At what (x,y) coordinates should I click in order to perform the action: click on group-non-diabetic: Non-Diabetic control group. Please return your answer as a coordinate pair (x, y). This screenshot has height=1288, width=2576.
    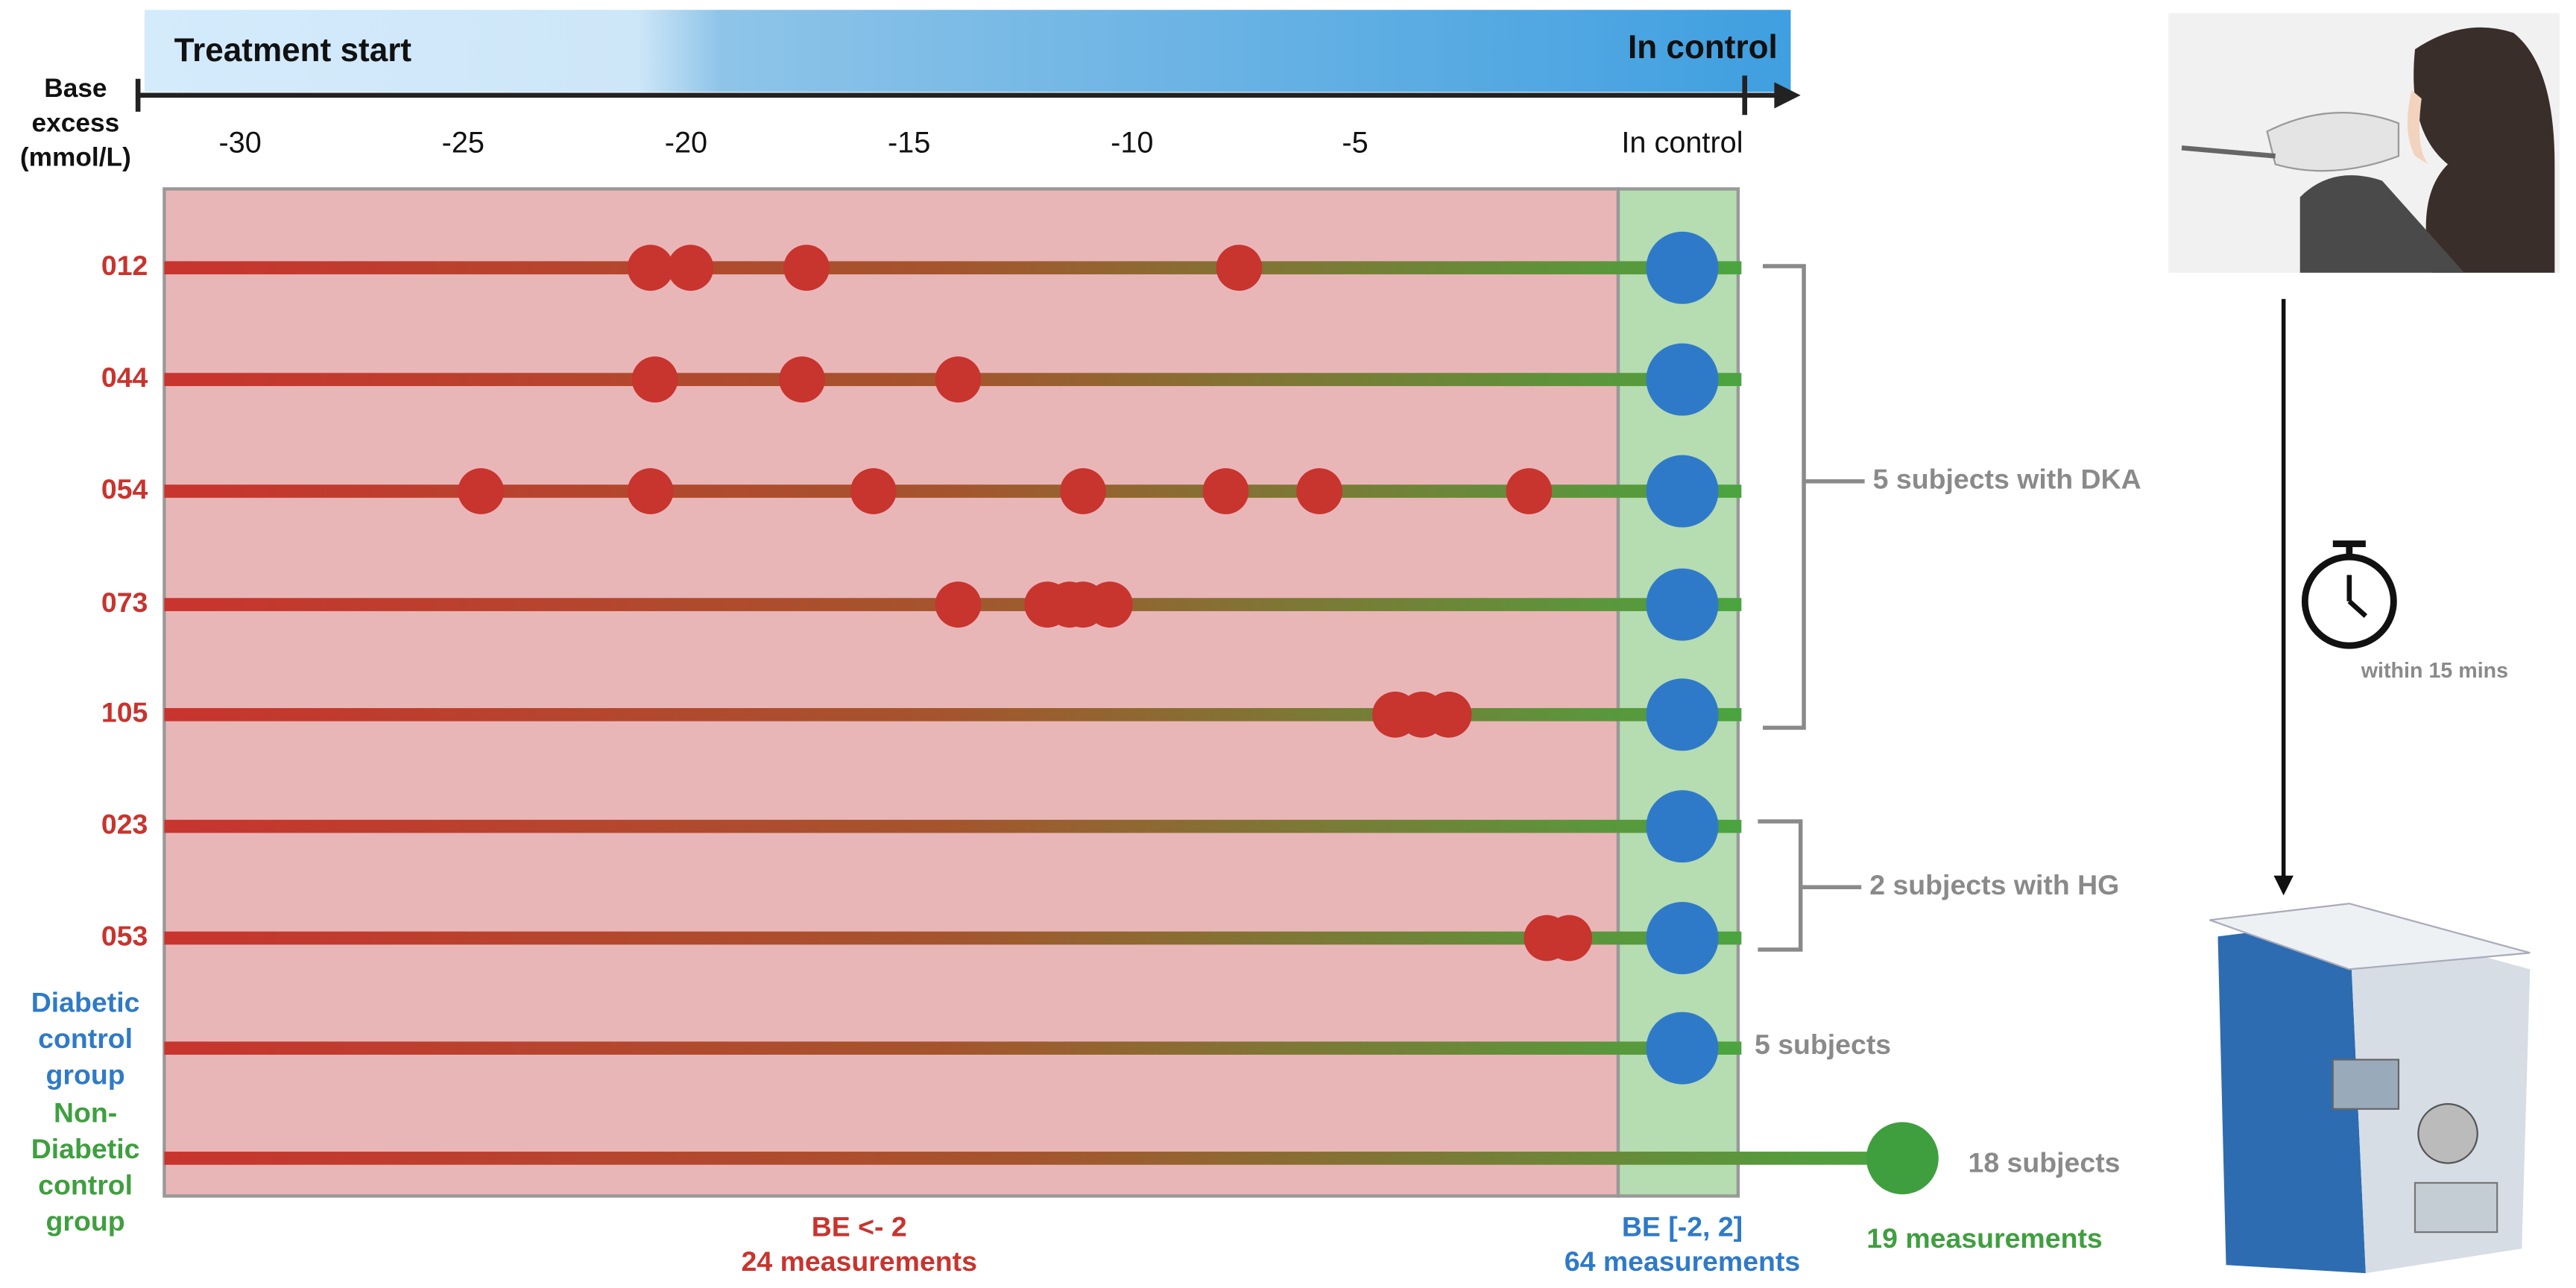
    Looking at the image, I should click on (85, 1167).